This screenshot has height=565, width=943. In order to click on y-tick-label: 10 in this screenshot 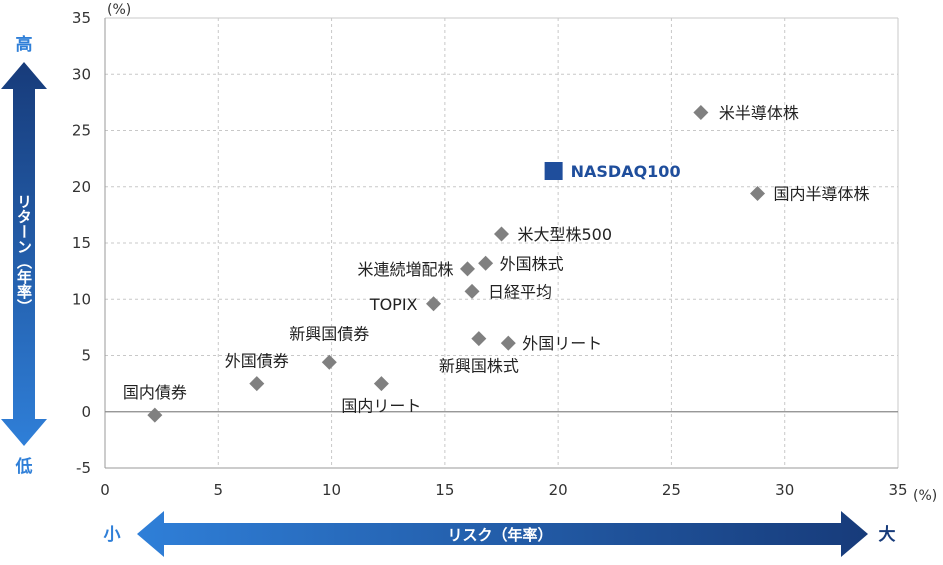, I will do `click(81, 299)`.